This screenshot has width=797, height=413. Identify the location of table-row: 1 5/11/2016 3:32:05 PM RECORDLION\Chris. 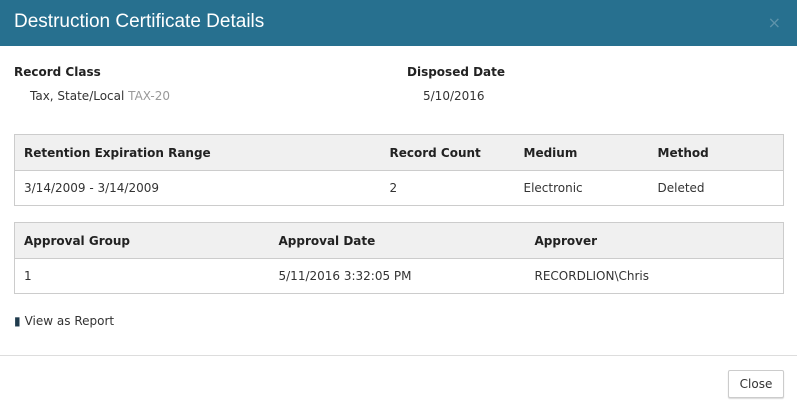
(399, 276).